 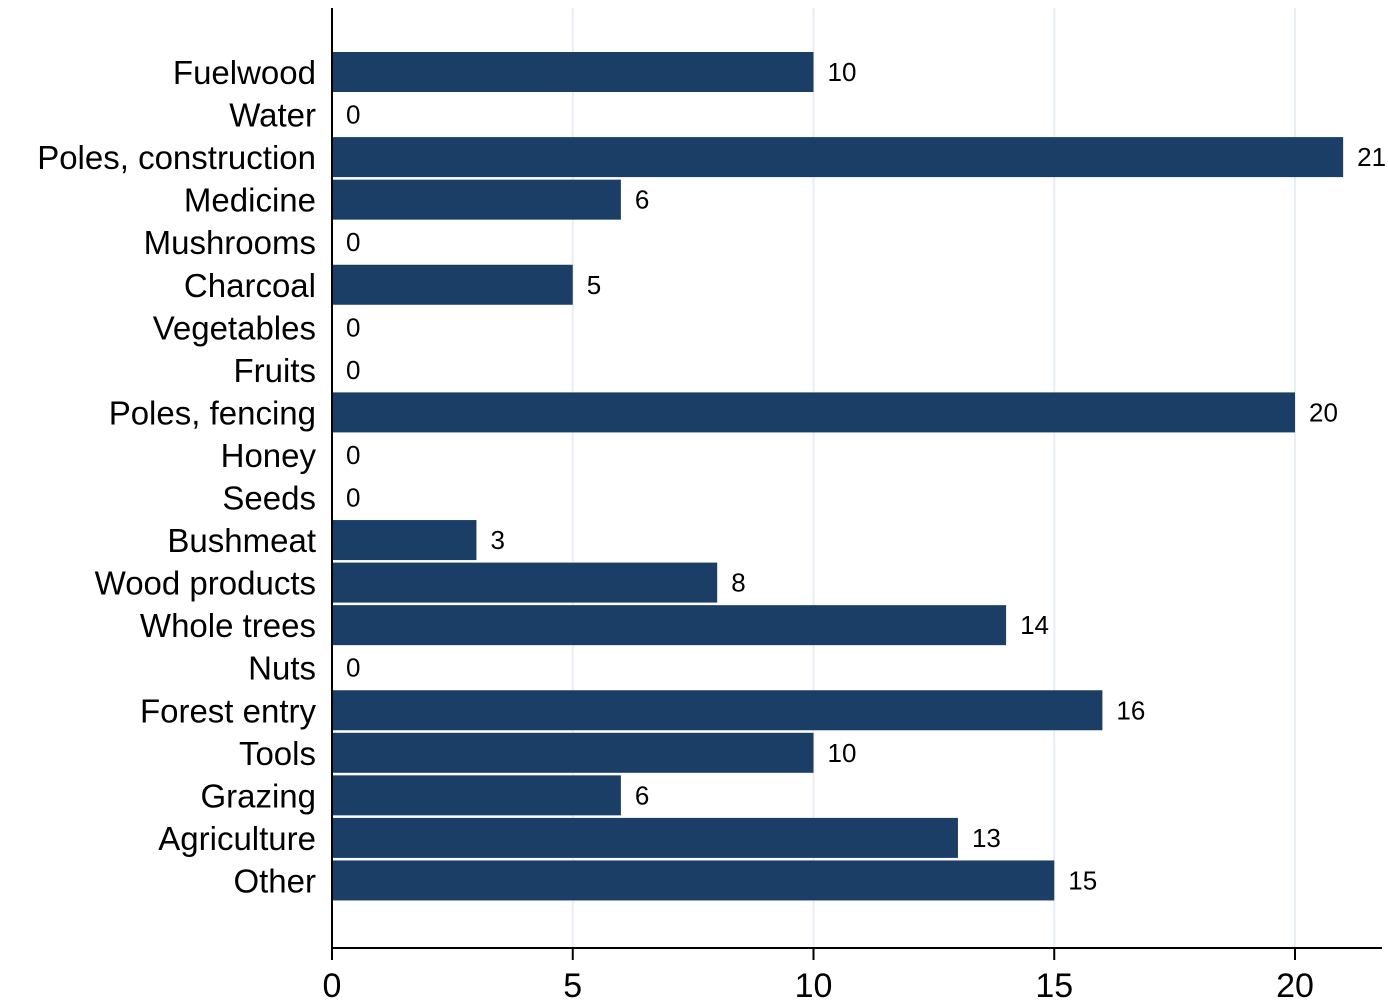 What do you see at coordinates (228, 710) in the screenshot?
I see `category-label: Forest entry` at bounding box center [228, 710].